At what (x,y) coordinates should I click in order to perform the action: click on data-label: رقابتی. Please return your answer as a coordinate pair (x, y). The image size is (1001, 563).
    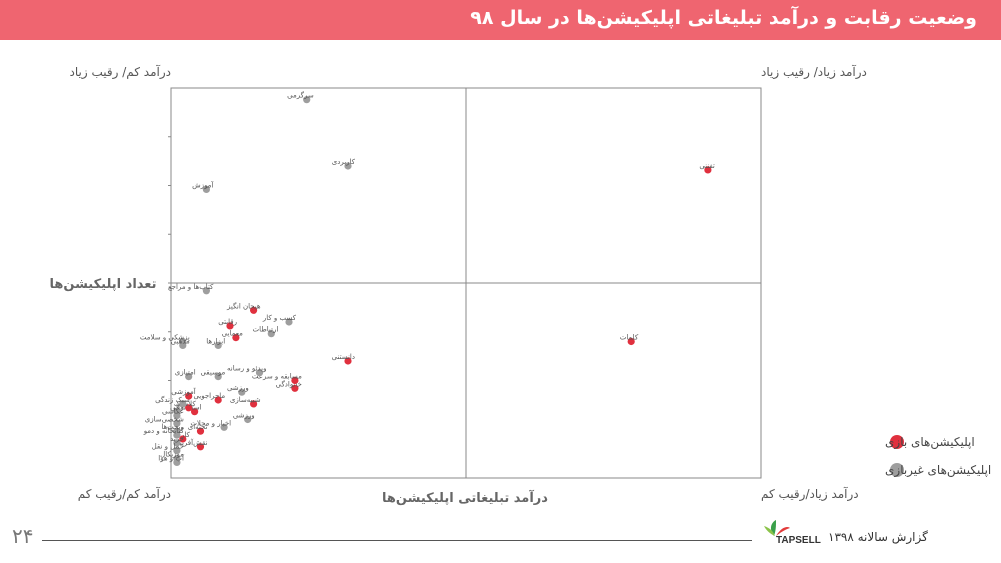
    Looking at the image, I should click on (227, 322).